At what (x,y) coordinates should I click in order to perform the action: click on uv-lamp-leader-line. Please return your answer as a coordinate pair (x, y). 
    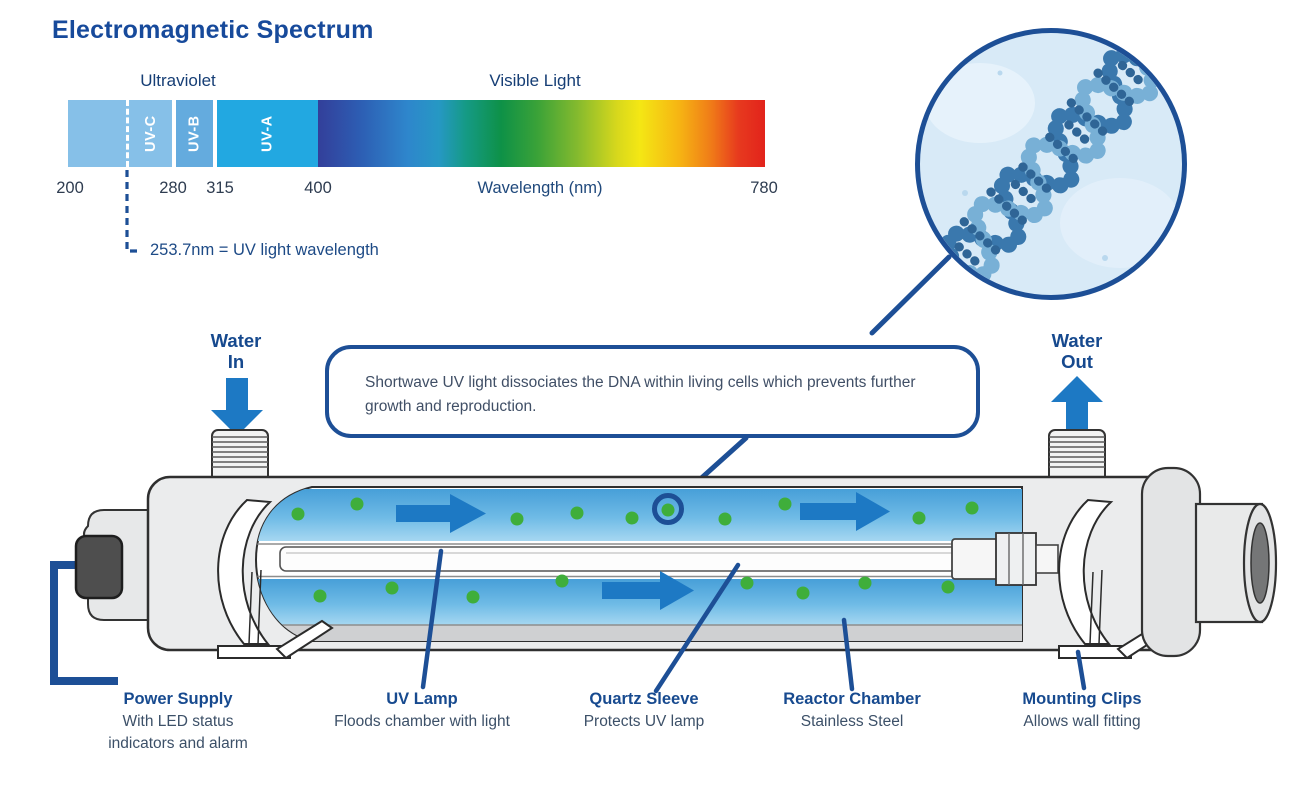
    Looking at the image, I should click on (432, 619).